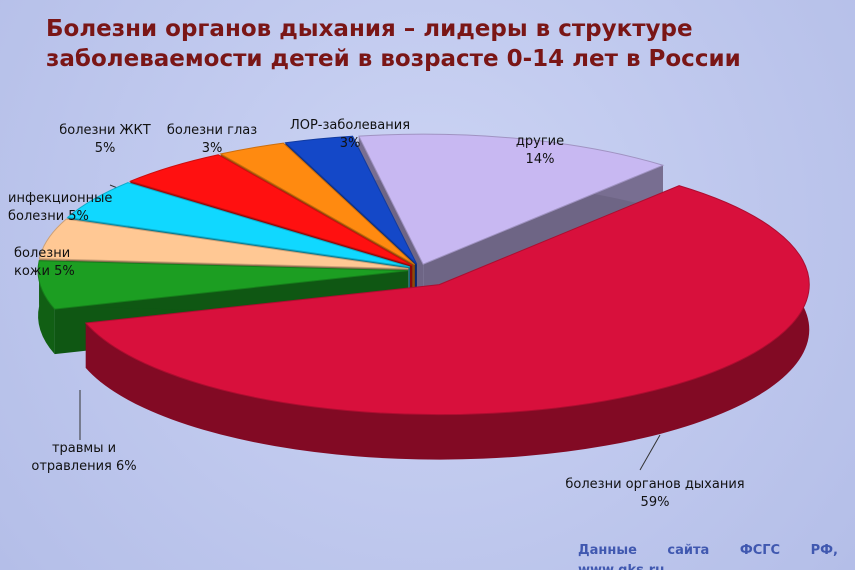 The height and width of the screenshot is (570, 855). I want to click on slice-label: травмы и отравления 6%, so click(84, 458).